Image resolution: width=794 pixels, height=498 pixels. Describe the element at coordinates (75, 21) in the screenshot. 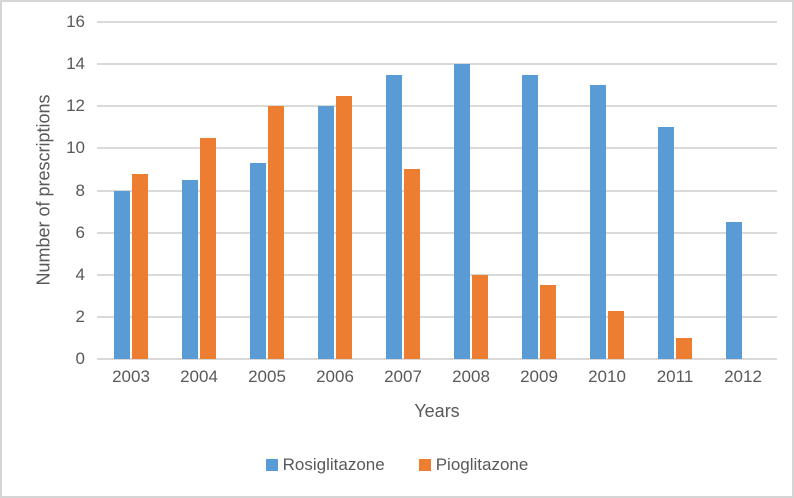

I see `y-tick-label-16: 16` at that location.